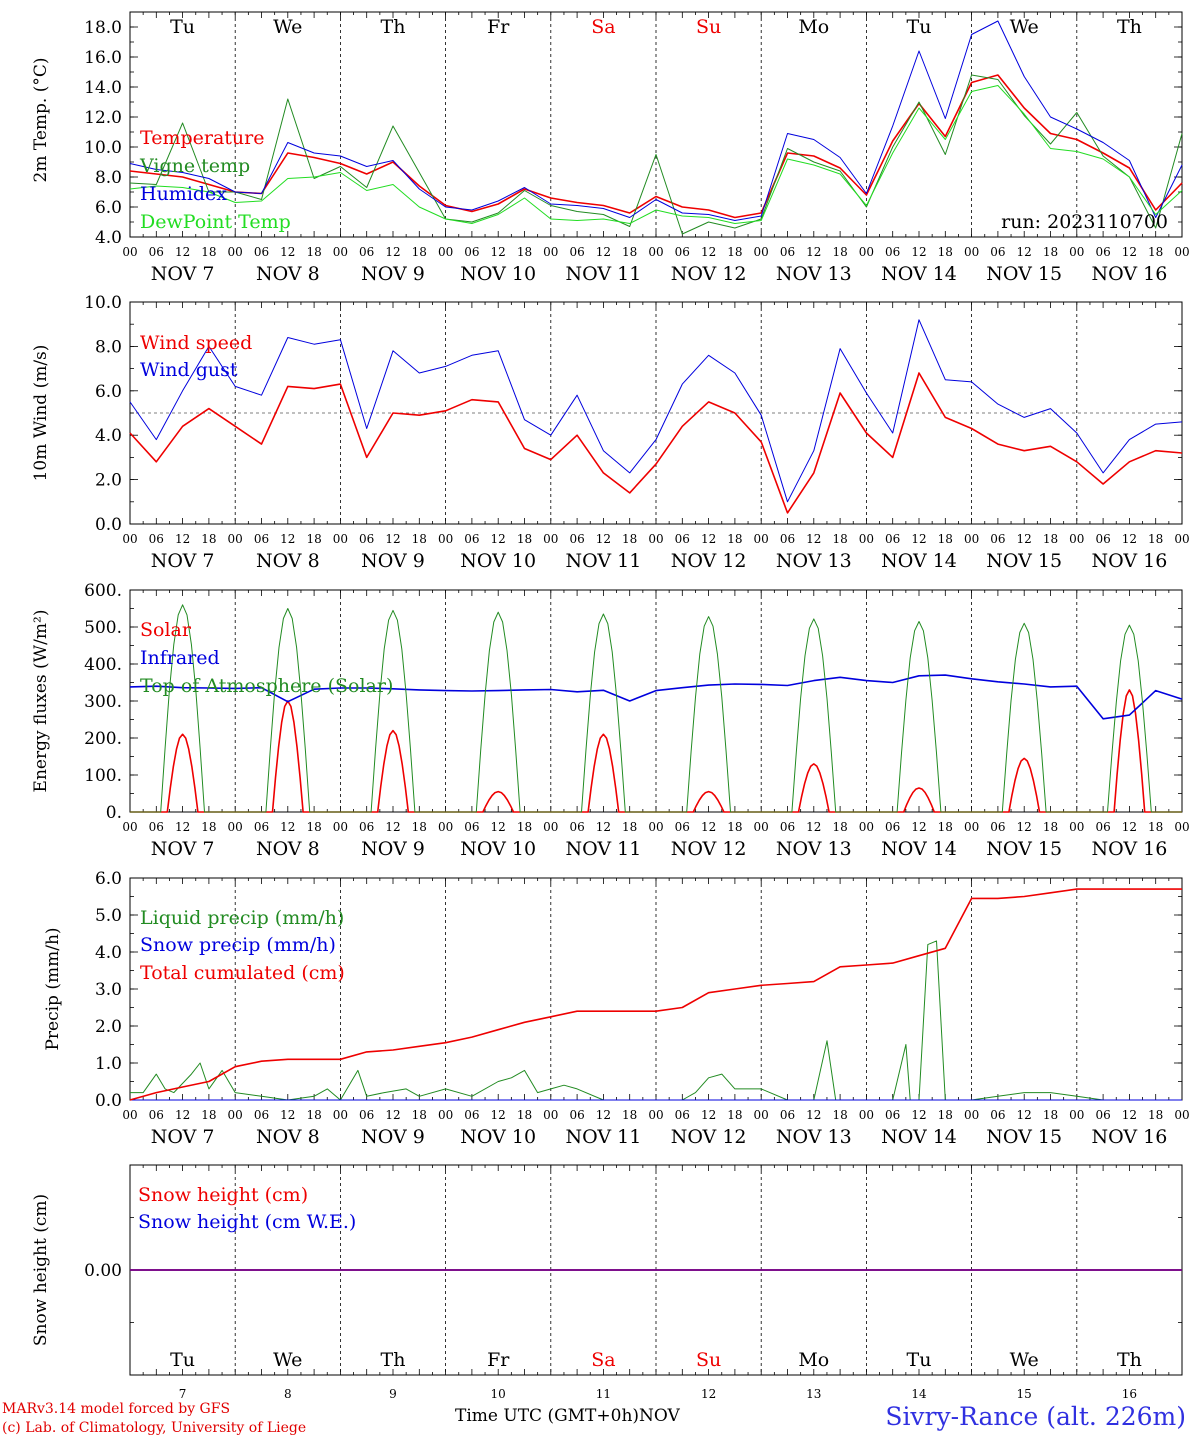 Image resolution: width=1194 pixels, height=1440 pixels. What do you see at coordinates (108, 1064) in the screenshot?
I see `y-tick-label: 1.0` at bounding box center [108, 1064].